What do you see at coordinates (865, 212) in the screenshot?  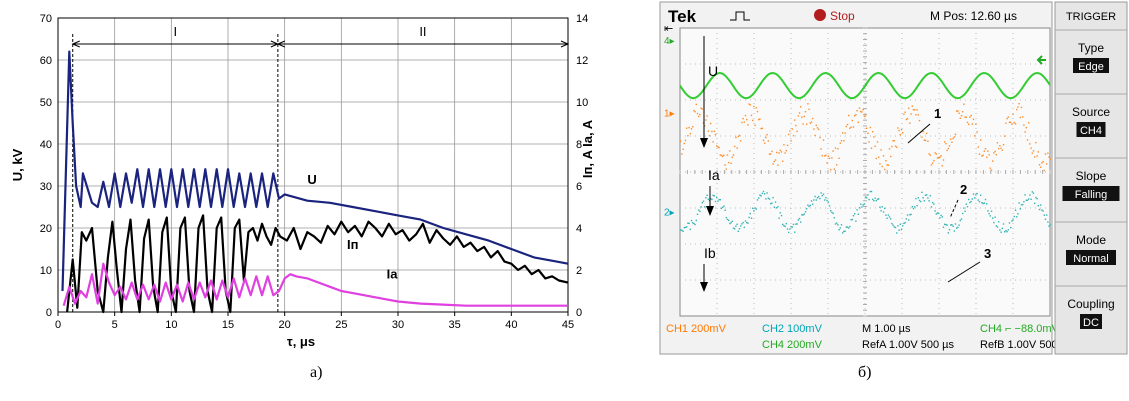 I see `trace-Ib` at bounding box center [865, 212].